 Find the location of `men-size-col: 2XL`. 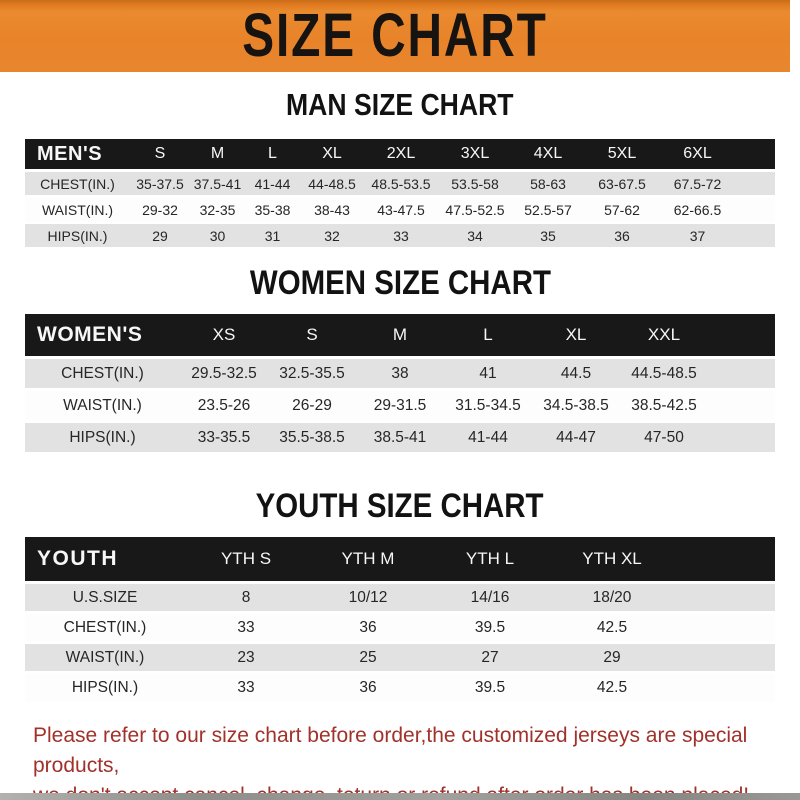

men-size-col: 2XL is located at coordinates (401, 154).